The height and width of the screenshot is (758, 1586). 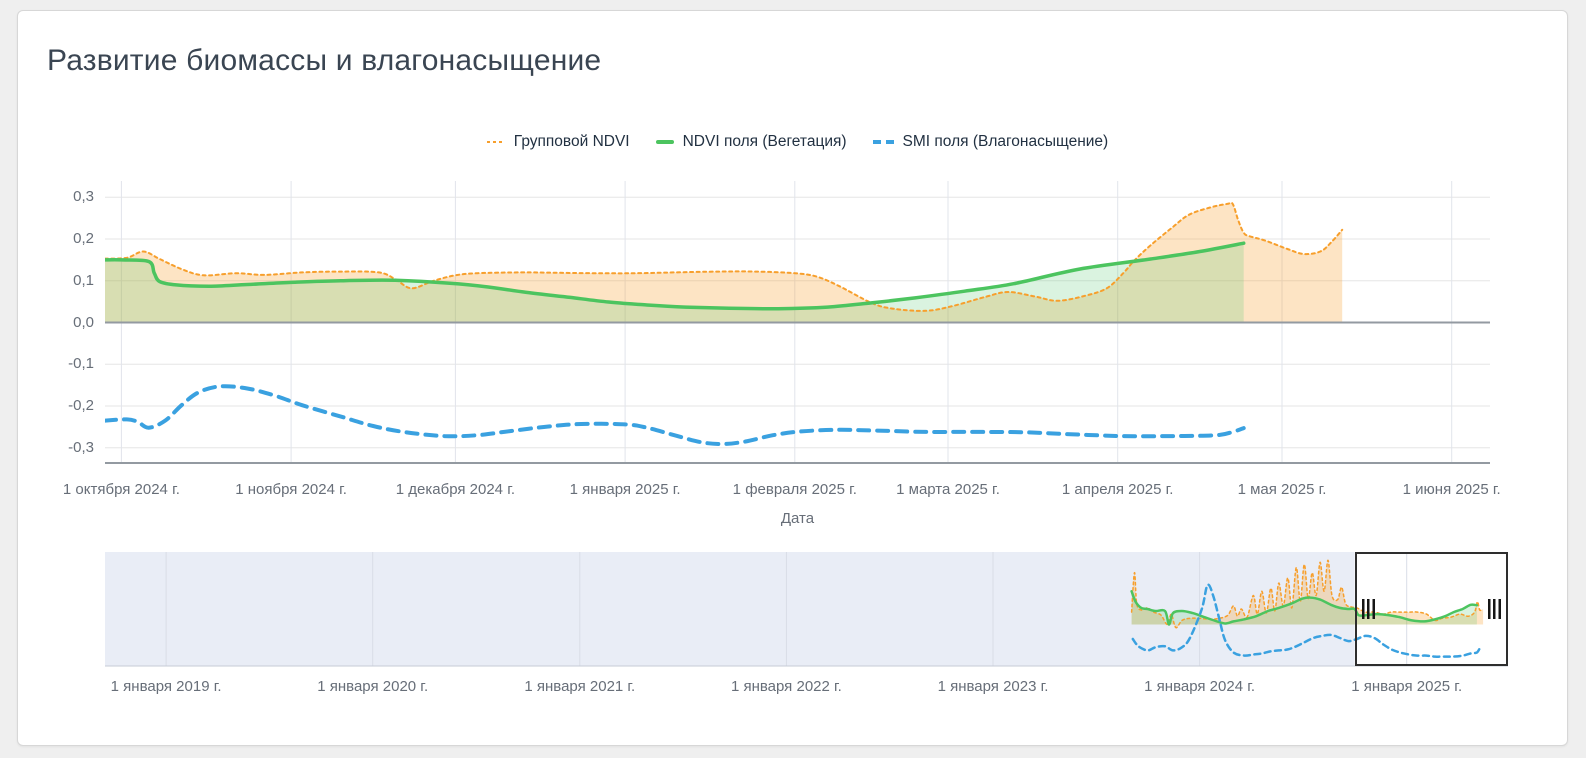 I want to click on x-axis-label: 1 марта 2025 г., so click(x=948, y=489).